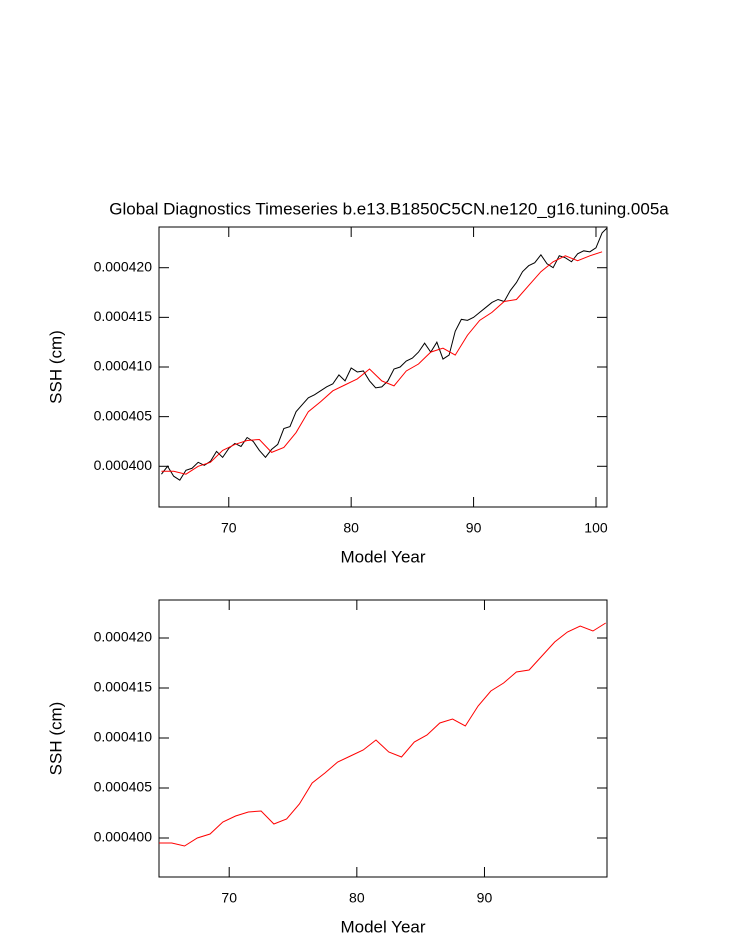 The width and height of the screenshot is (733, 950). I want to click on x-tick-label: 100, so click(596, 528).